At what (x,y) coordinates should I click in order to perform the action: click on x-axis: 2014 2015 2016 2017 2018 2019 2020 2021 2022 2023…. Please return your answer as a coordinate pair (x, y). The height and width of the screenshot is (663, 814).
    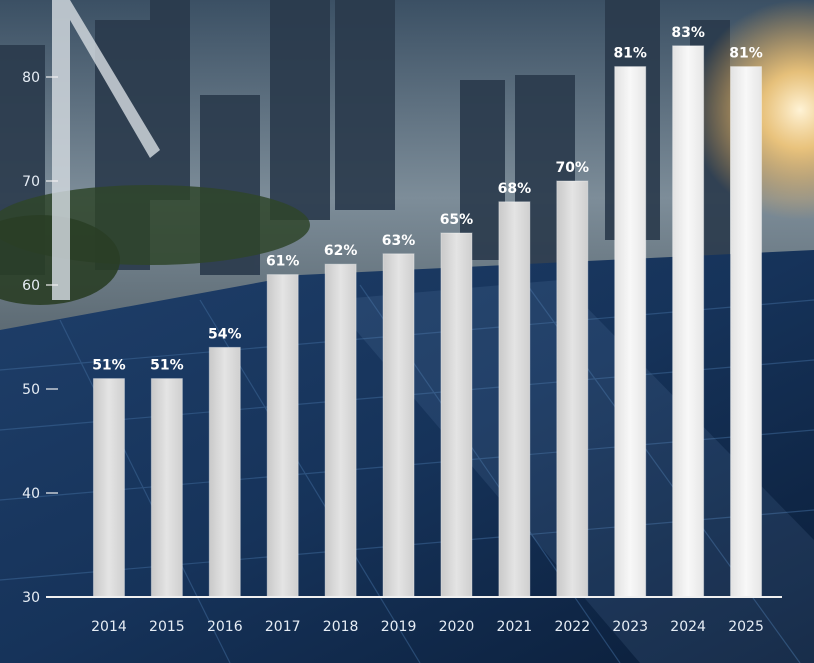
    Looking at the image, I should click on (427, 627).